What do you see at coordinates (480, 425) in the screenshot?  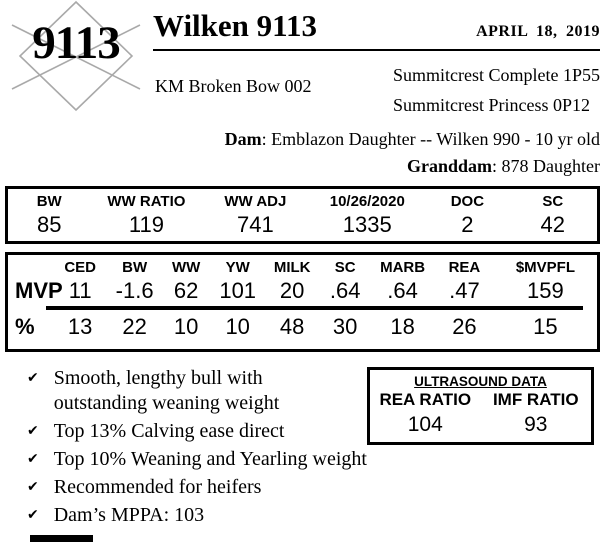 I see `ultrasound-value-row: 104 93` at bounding box center [480, 425].